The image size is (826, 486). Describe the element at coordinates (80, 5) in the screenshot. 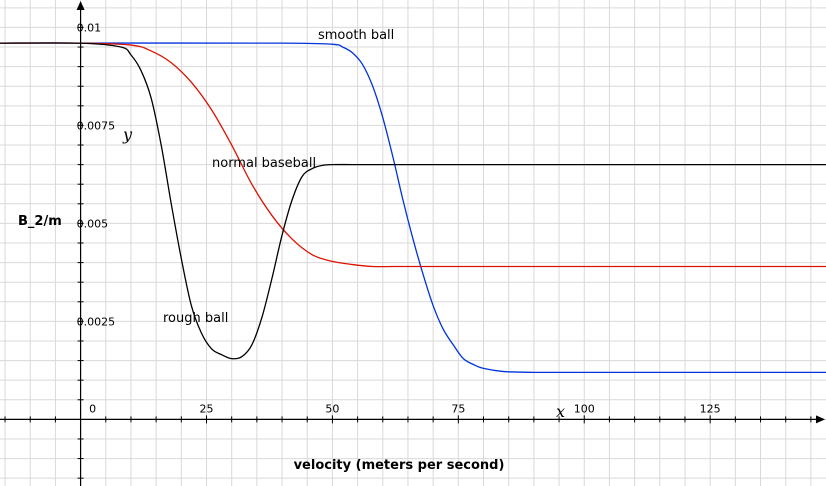

I see `y-axis-arrow` at that location.